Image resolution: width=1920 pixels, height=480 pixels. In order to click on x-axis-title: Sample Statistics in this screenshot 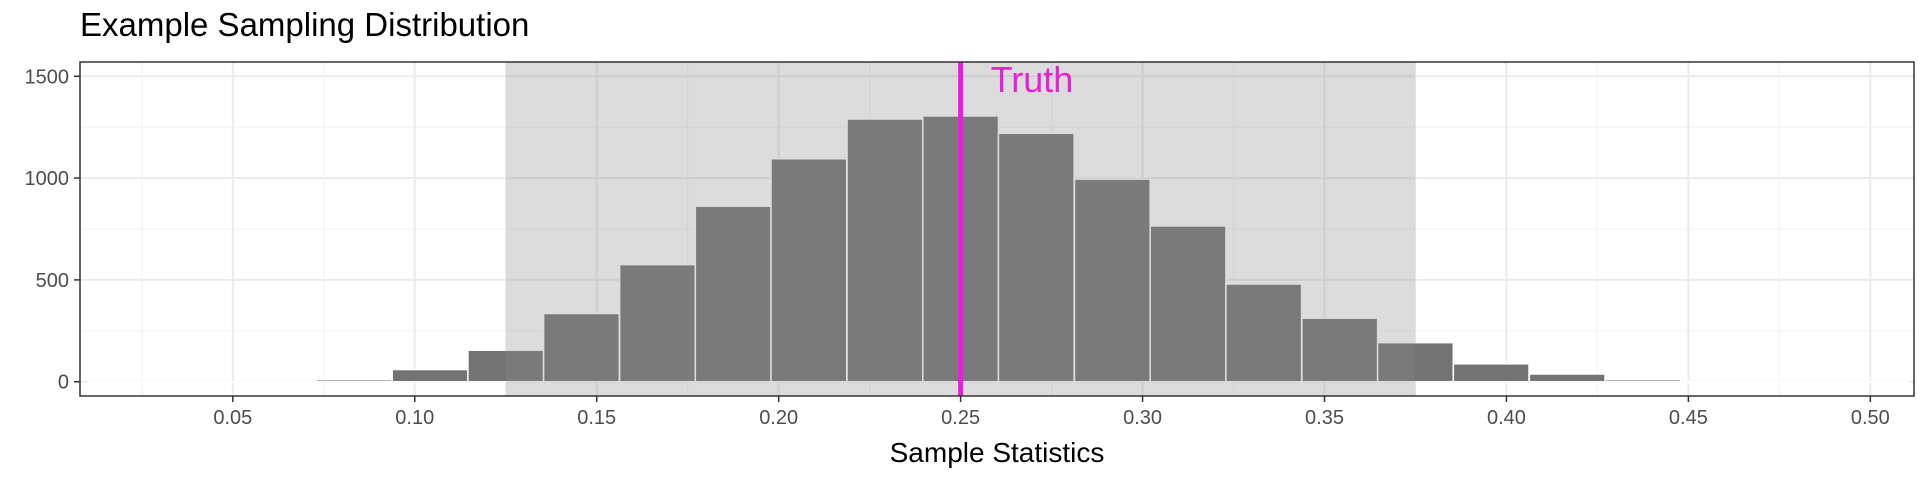, I will do `click(997, 452)`.